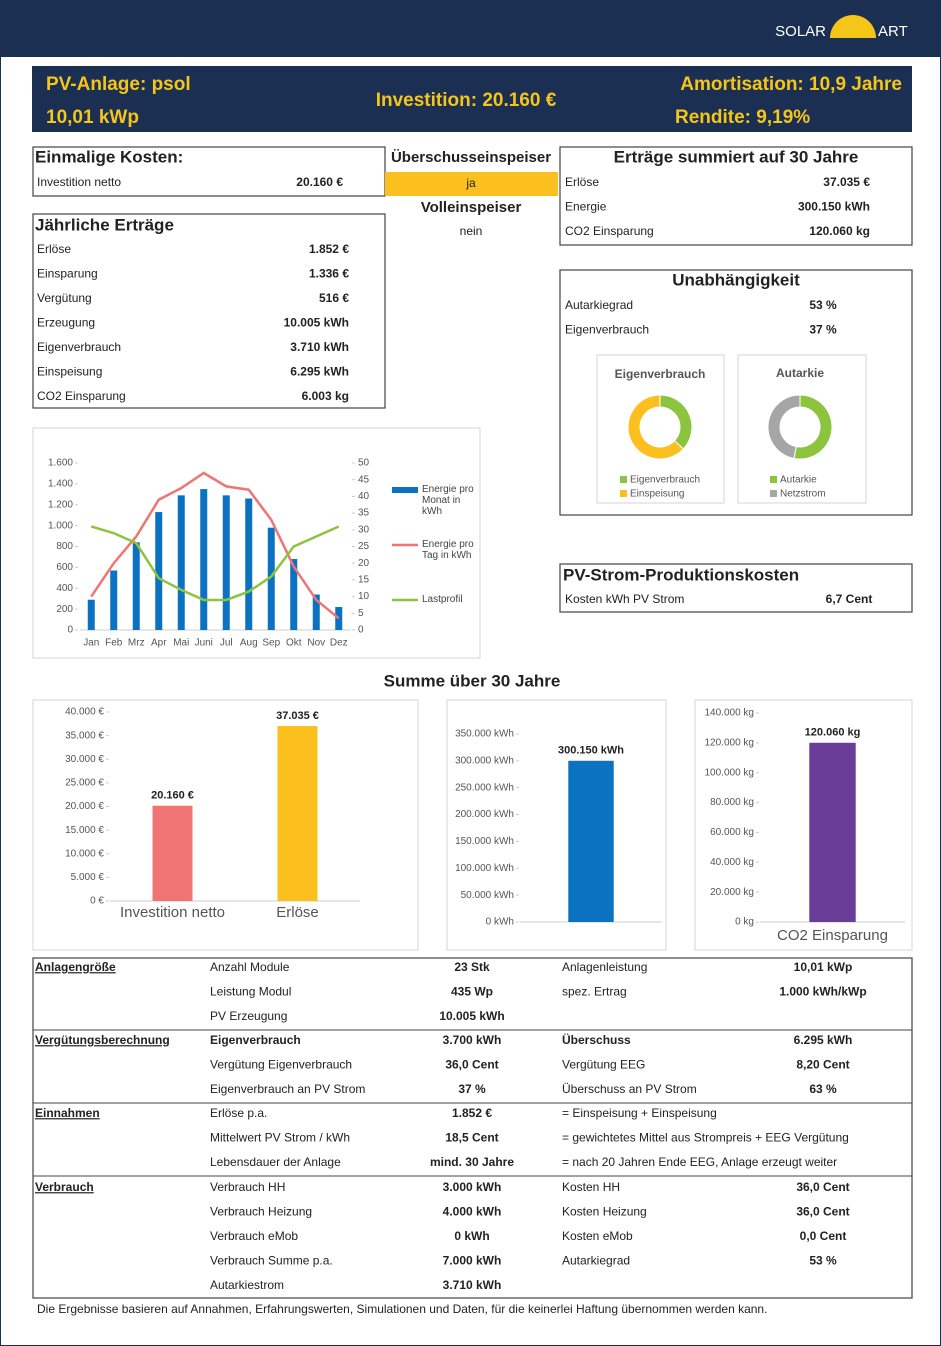  I want to click on box-title: Einmalige Kosten:, so click(109, 156).